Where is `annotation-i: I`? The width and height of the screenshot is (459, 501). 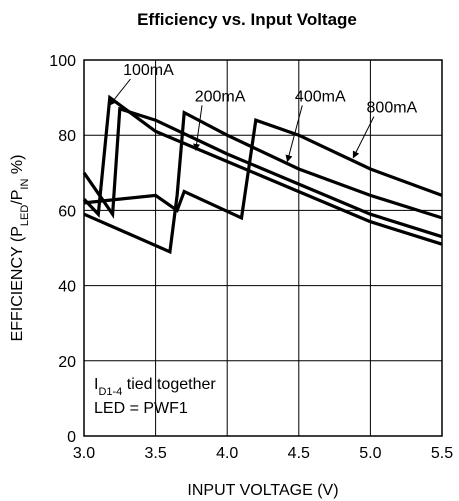 annotation-i: I is located at coordinates (96, 384).